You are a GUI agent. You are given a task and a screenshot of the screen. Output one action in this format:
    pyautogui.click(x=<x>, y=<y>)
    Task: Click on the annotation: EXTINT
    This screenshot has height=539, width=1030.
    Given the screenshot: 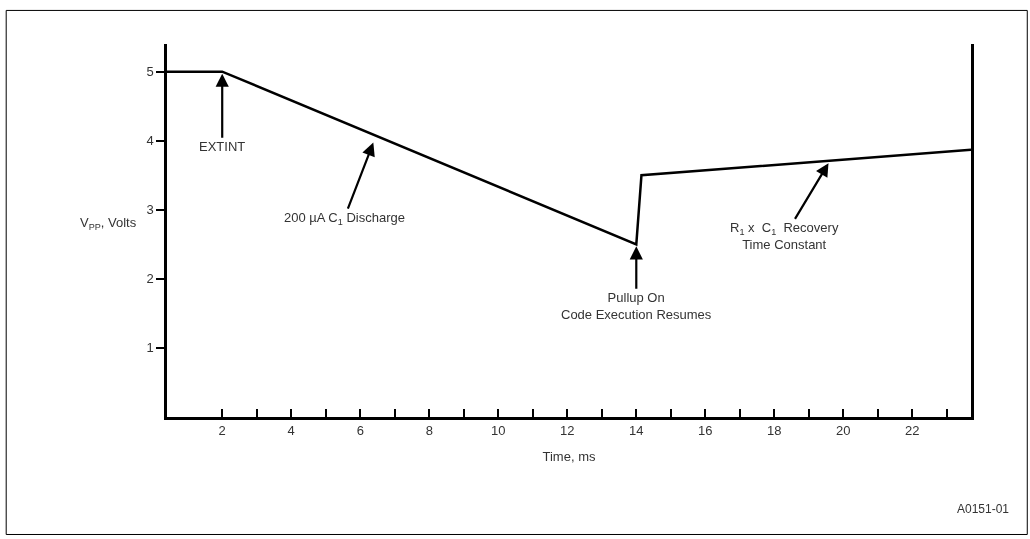 What is the action you would take?
    pyautogui.click(x=222, y=146)
    